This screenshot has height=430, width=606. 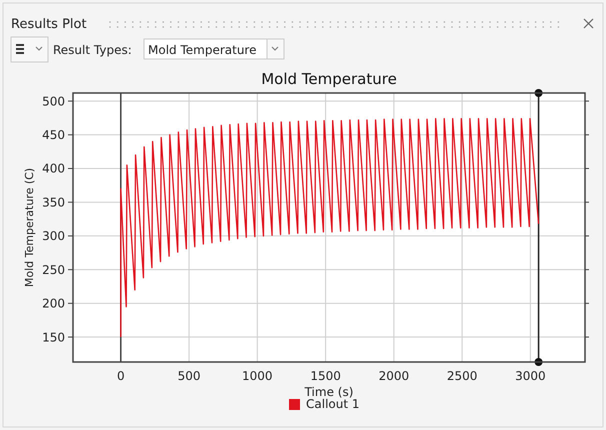 What do you see at coordinates (462, 376) in the screenshot?
I see `x-tick-label: 2500` at bounding box center [462, 376].